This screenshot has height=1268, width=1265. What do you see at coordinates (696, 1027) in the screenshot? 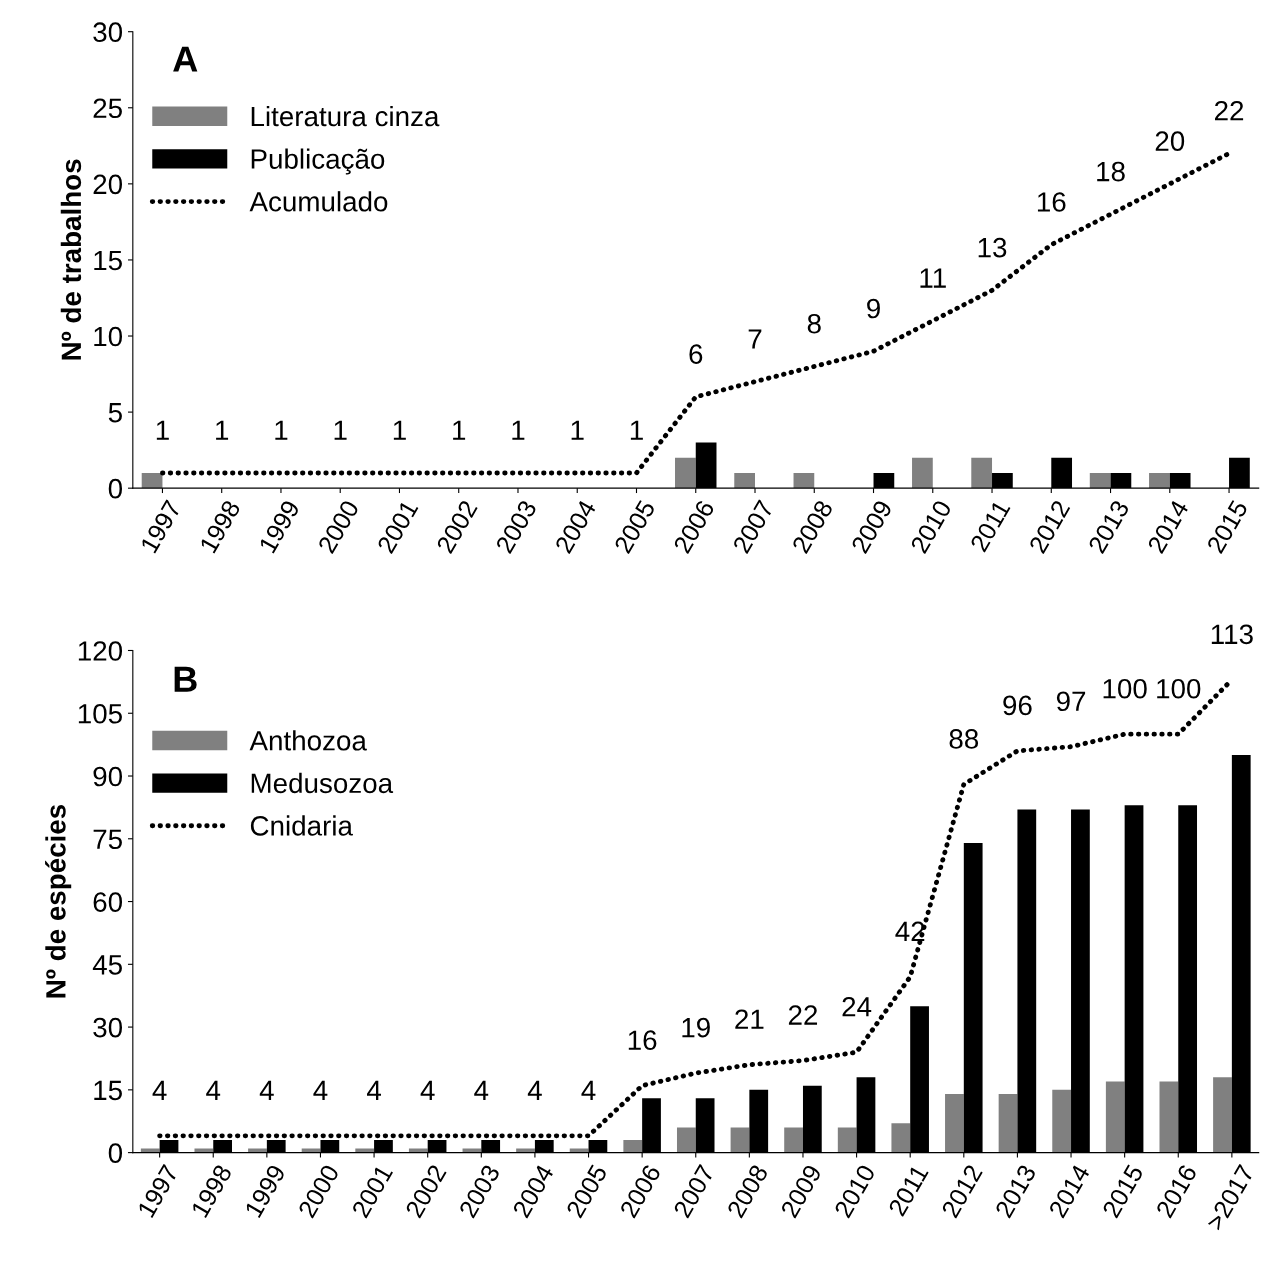
I see `data-label: 19` at bounding box center [696, 1027].